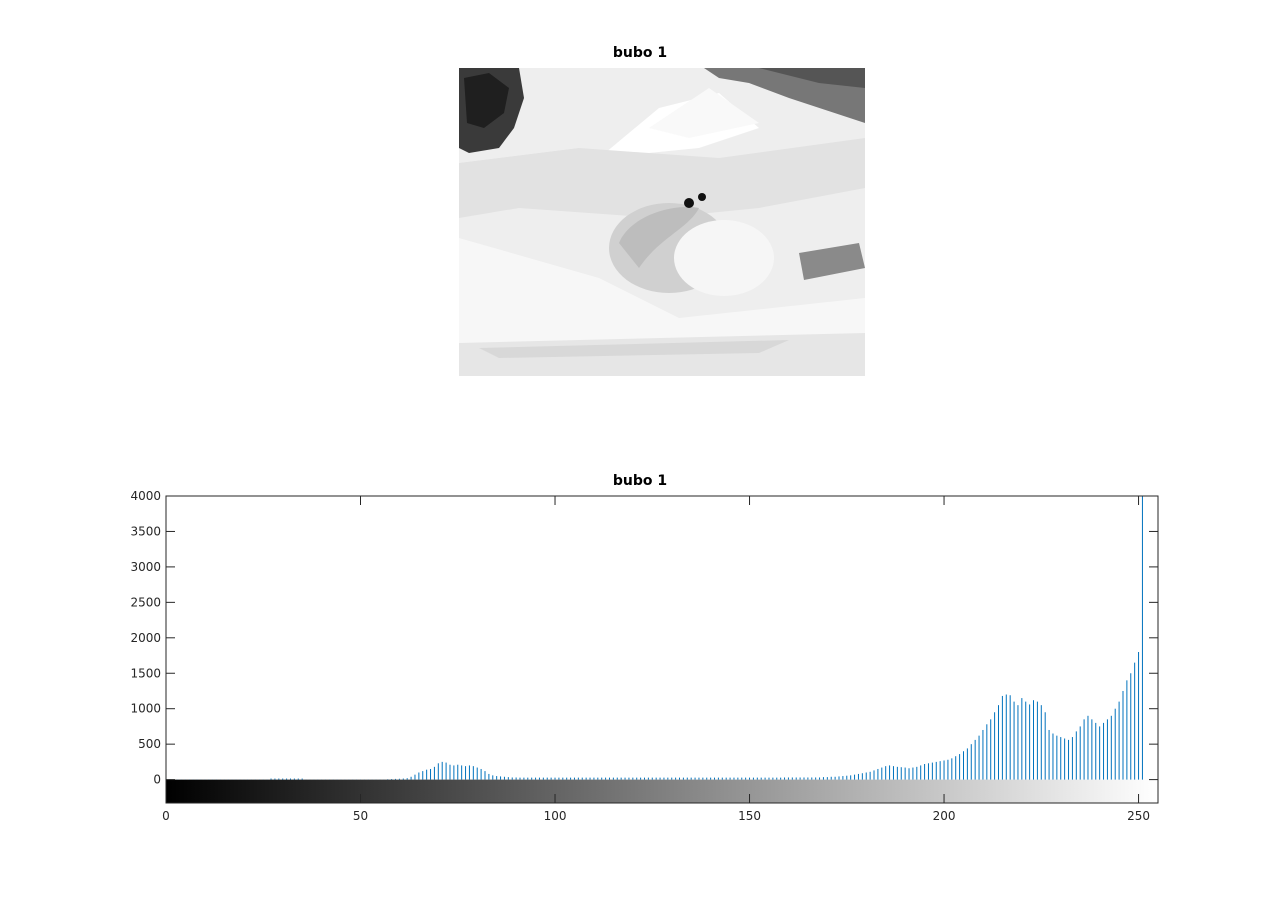 This screenshot has width=1280, height=903. I want to click on histogram-title: bubo 1, so click(640, 481).